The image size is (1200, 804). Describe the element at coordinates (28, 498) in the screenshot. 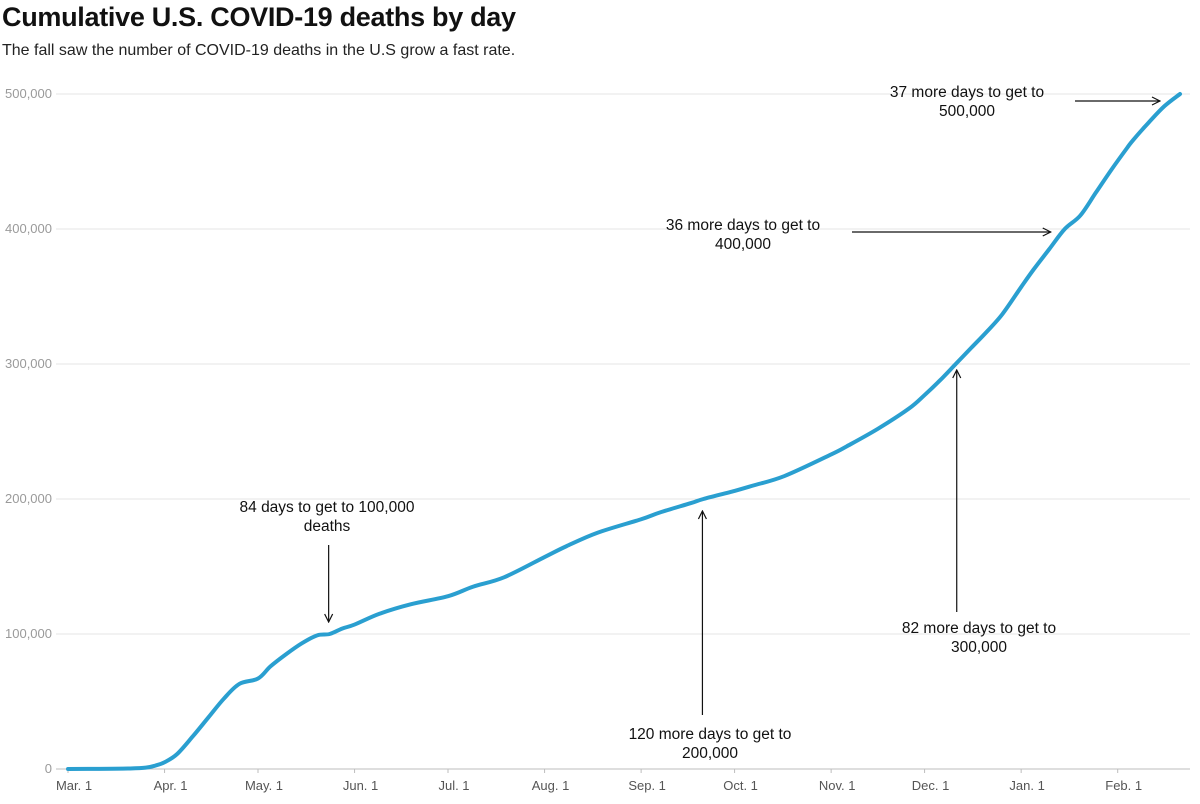

I see `y-tick-label: 200,000` at that location.